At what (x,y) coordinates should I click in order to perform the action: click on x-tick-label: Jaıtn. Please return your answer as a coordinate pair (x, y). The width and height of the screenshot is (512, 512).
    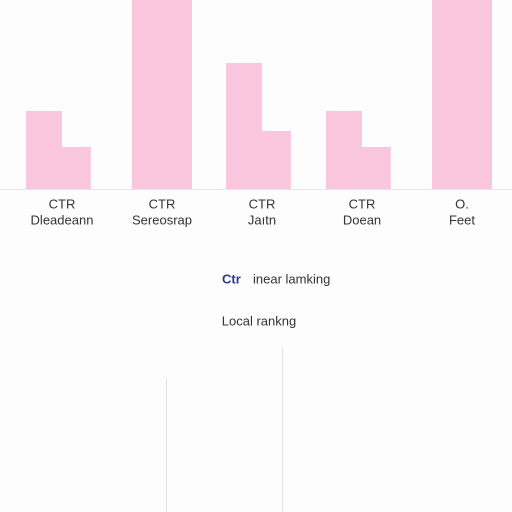
    Looking at the image, I should click on (262, 219).